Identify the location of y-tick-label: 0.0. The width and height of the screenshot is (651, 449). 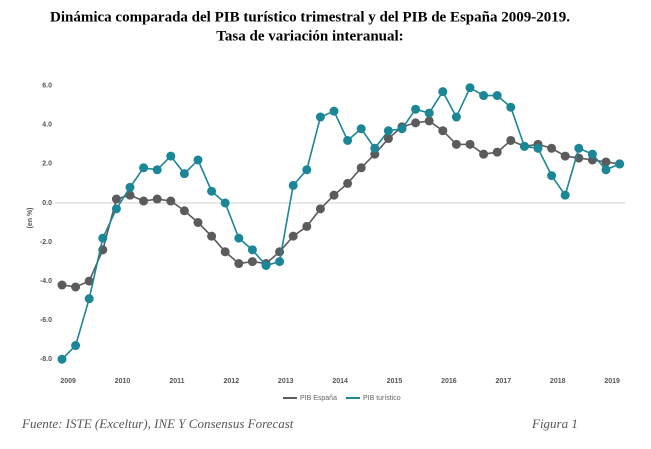
(47, 203).